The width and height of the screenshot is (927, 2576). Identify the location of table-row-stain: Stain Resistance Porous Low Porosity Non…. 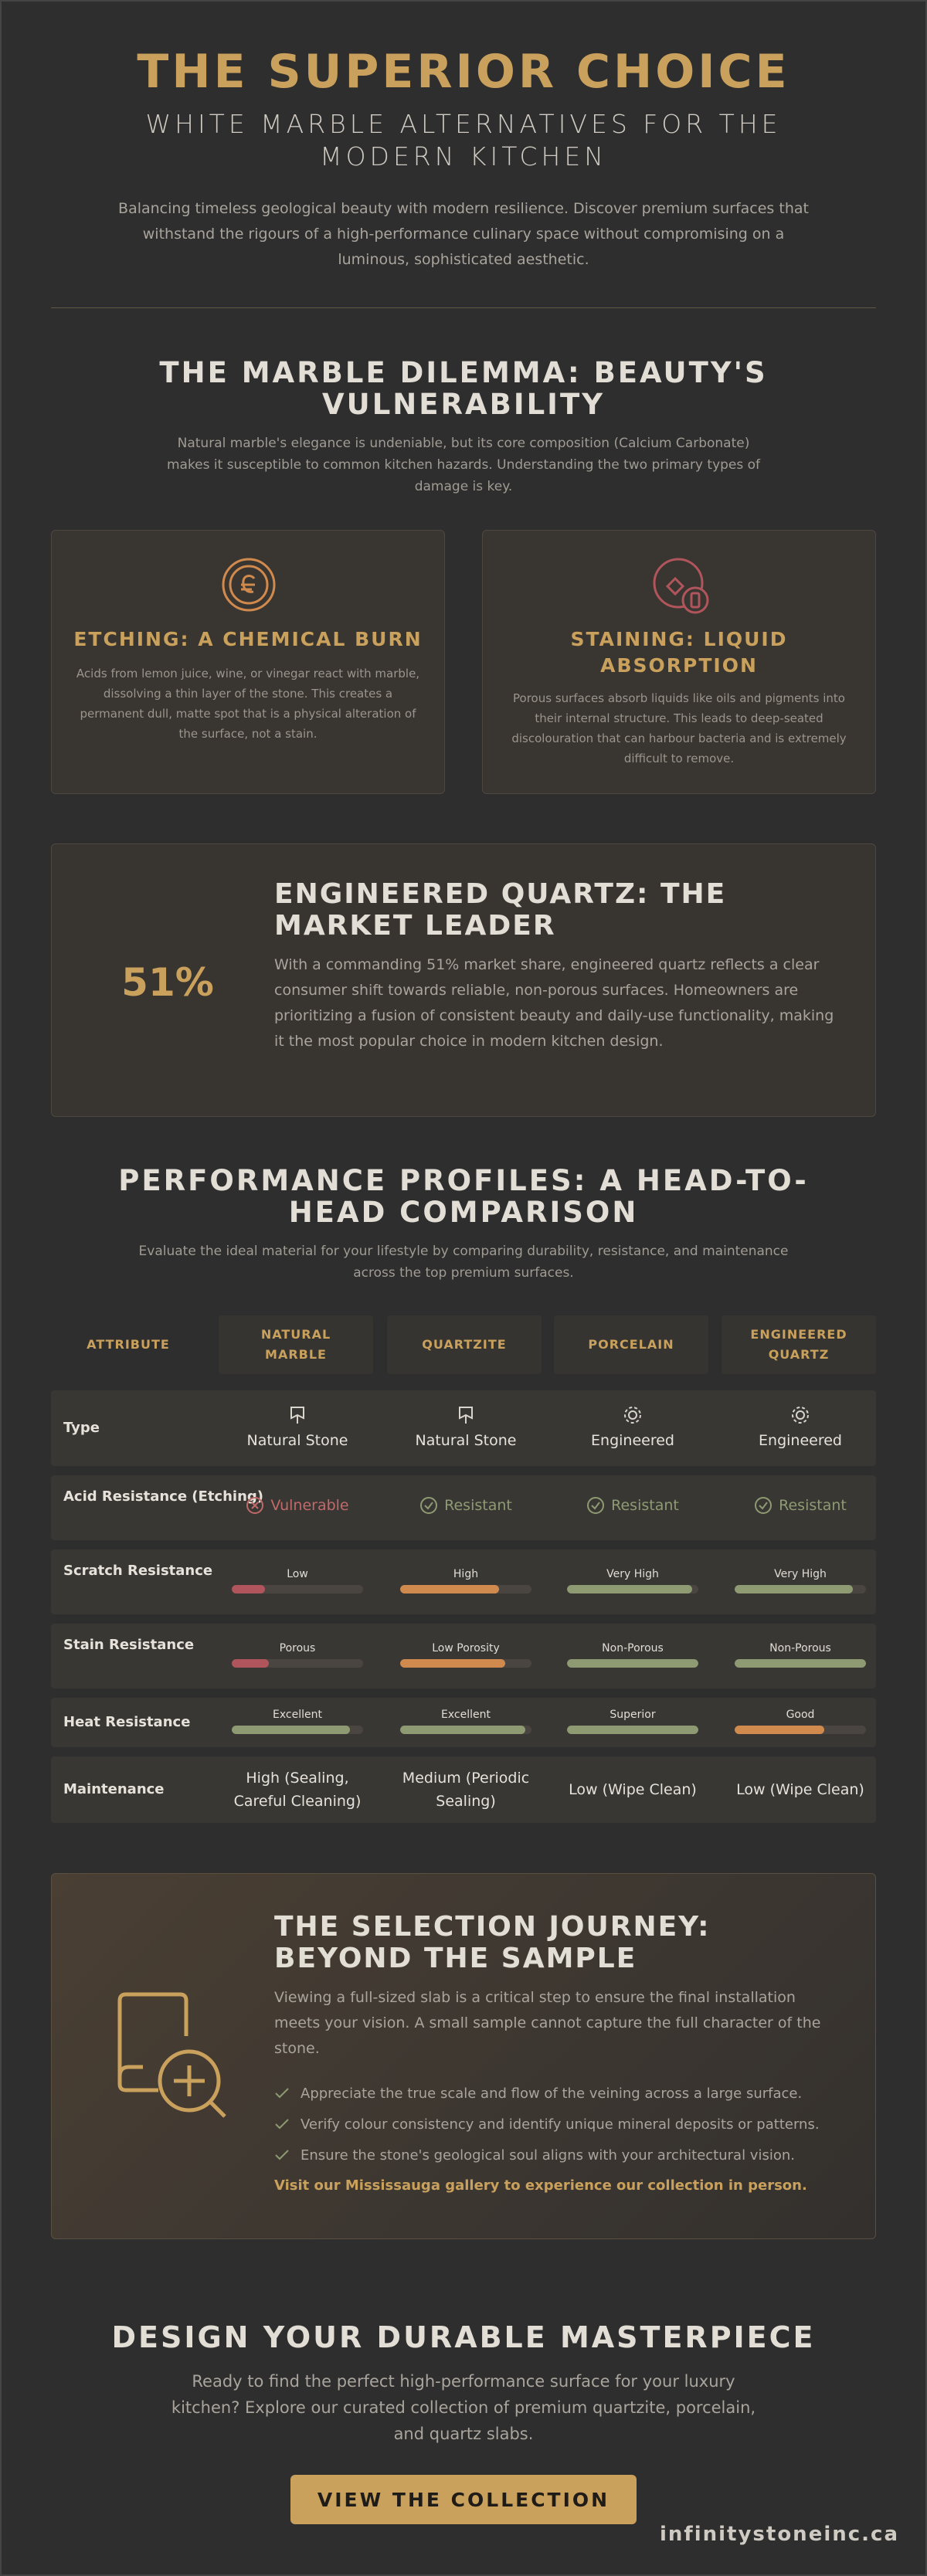
(463, 1656).